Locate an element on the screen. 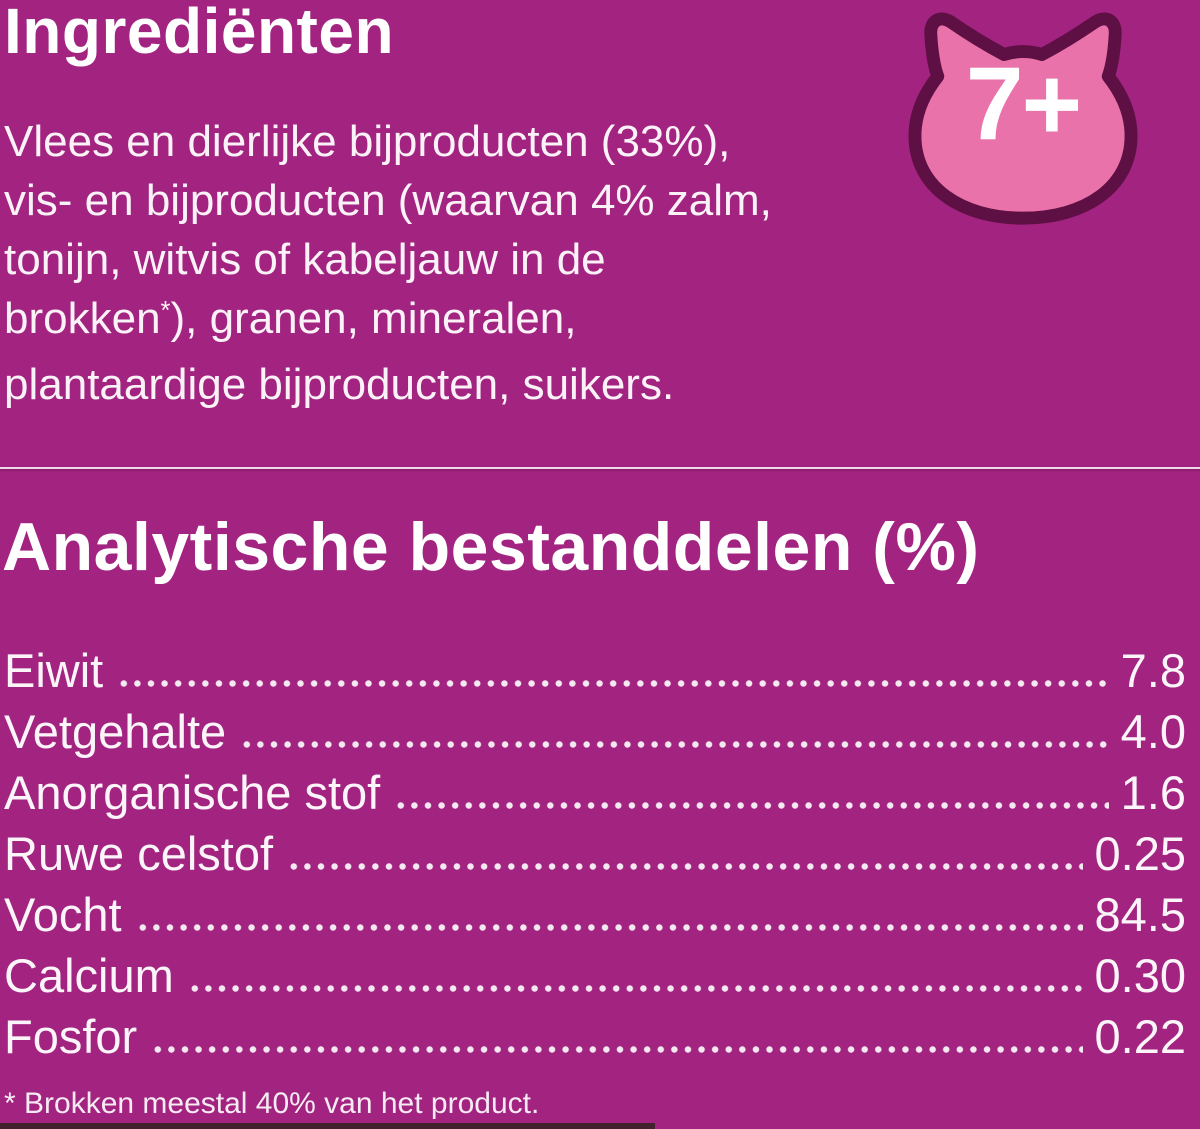 Image resolution: width=1200 pixels, height=1129 pixels. row-value: 0.25 is located at coordinates (1140, 853).